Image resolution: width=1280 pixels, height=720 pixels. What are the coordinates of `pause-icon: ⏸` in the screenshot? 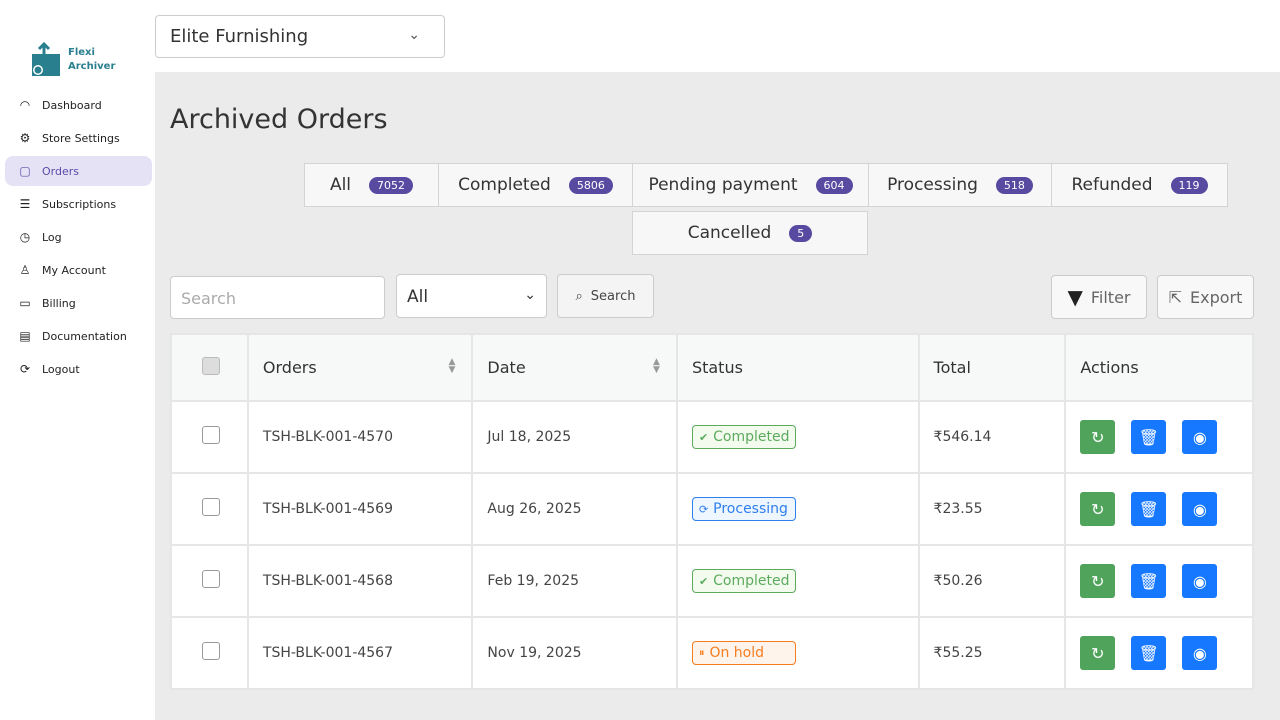 It's located at (701, 652).